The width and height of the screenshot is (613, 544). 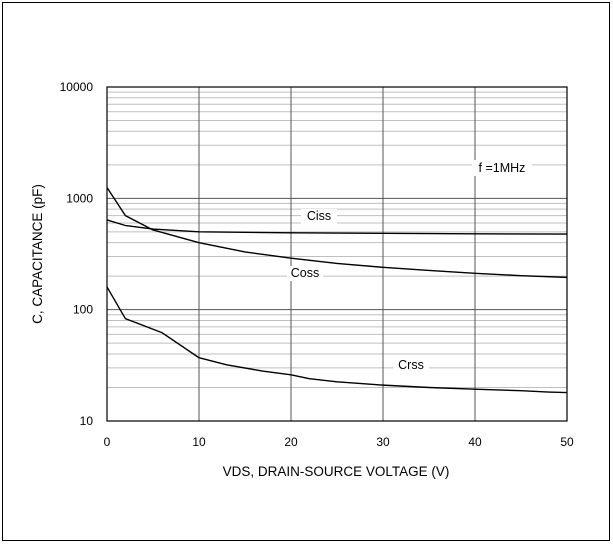 What do you see at coordinates (83, 310) in the screenshot?
I see `y-tick-label: 100` at bounding box center [83, 310].